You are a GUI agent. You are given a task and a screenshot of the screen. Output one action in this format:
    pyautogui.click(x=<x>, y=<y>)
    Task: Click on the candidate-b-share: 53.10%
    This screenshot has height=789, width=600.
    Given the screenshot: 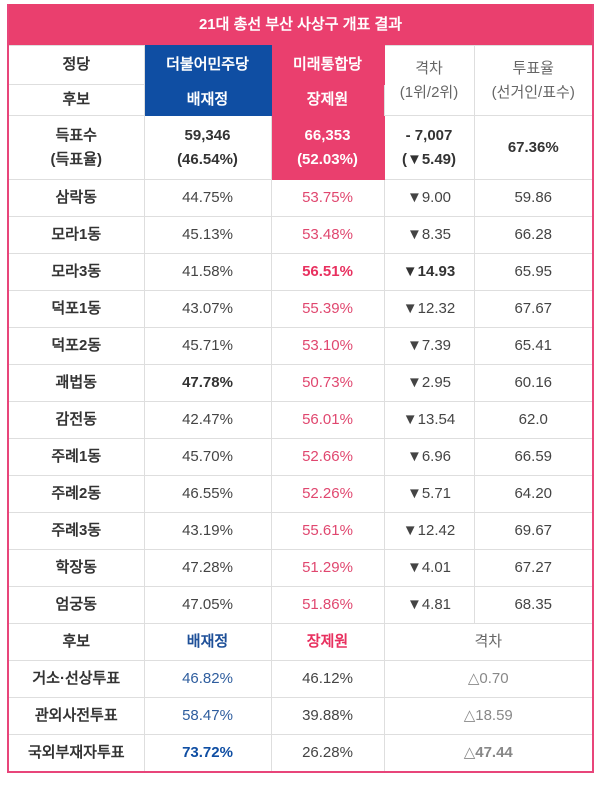 What is the action you would take?
    pyautogui.click(x=327, y=346)
    